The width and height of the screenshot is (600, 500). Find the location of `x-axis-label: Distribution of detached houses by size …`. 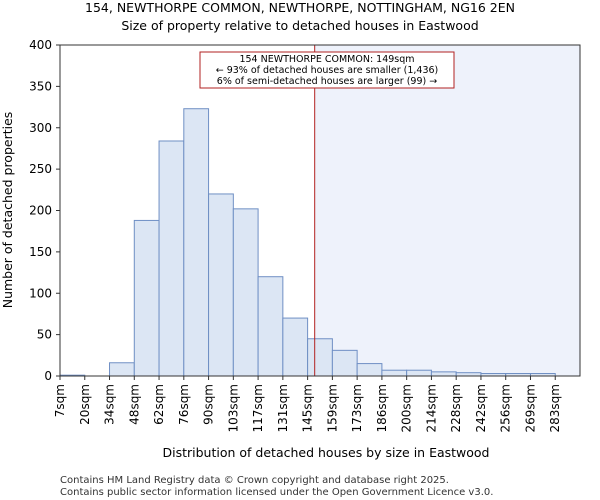

x-axis-label: Distribution of detached houses by size … is located at coordinates (326, 452).